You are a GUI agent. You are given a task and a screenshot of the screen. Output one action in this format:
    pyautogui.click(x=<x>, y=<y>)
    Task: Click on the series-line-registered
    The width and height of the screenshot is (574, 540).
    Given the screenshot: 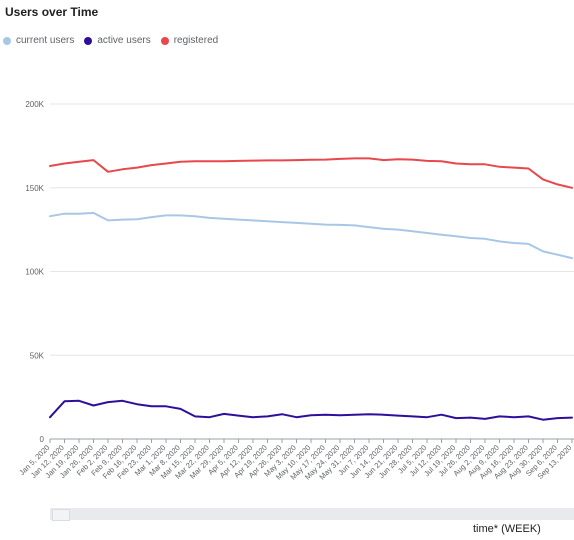 What is the action you would take?
    pyautogui.click(x=311, y=173)
    